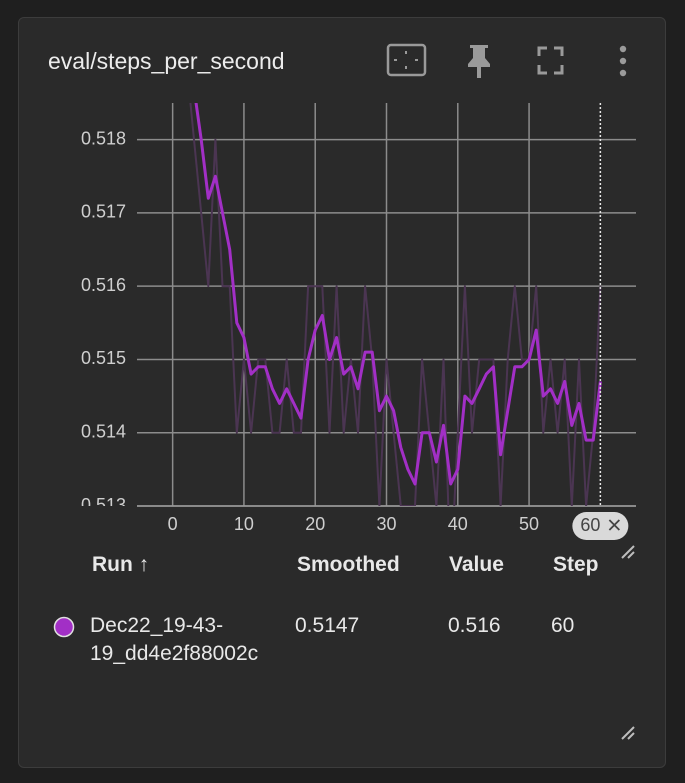 The height and width of the screenshot is (783, 685). What do you see at coordinates (166, 61) in the screenshot?
I see `card-title: eval/steps_per_second` at bounding box center [166, 61].